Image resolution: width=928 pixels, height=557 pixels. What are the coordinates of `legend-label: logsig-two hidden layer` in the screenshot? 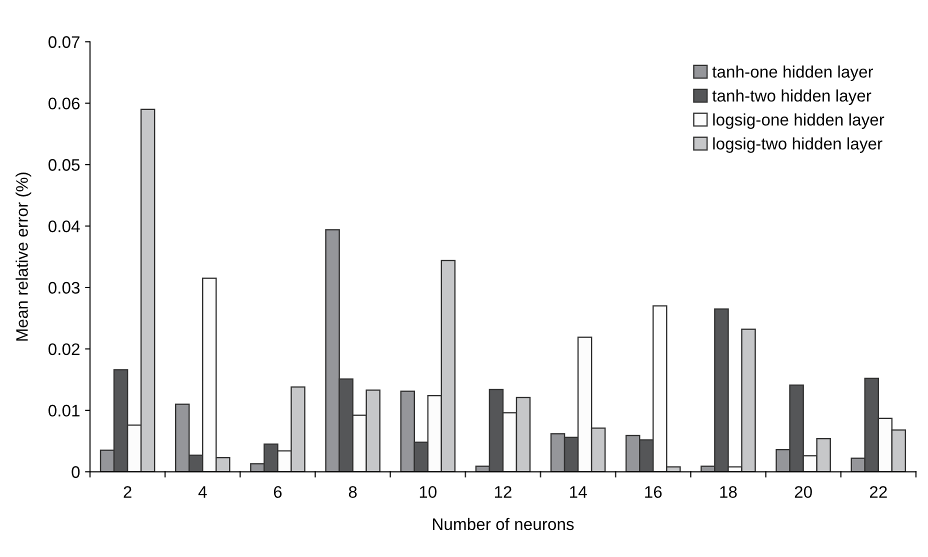 It's located at (797, 145).